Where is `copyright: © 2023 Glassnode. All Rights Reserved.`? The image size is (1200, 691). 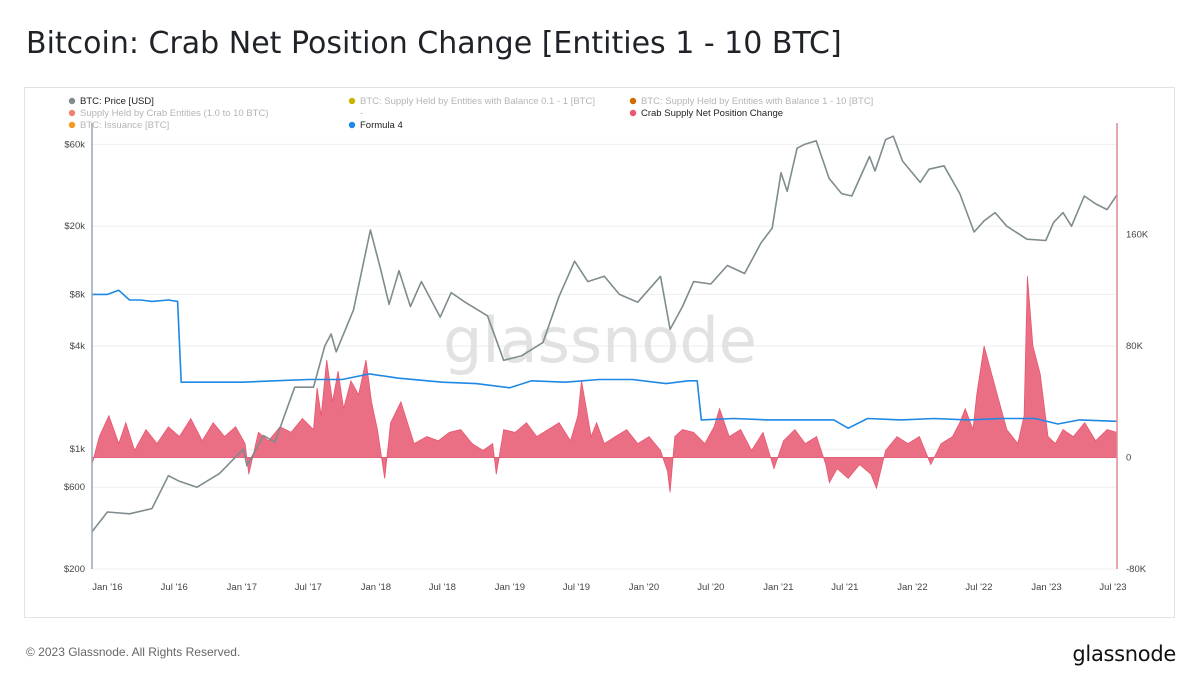
copyright: © 2023 Glassnode. All Rights Reserved. is located at coordinates (133, 652).